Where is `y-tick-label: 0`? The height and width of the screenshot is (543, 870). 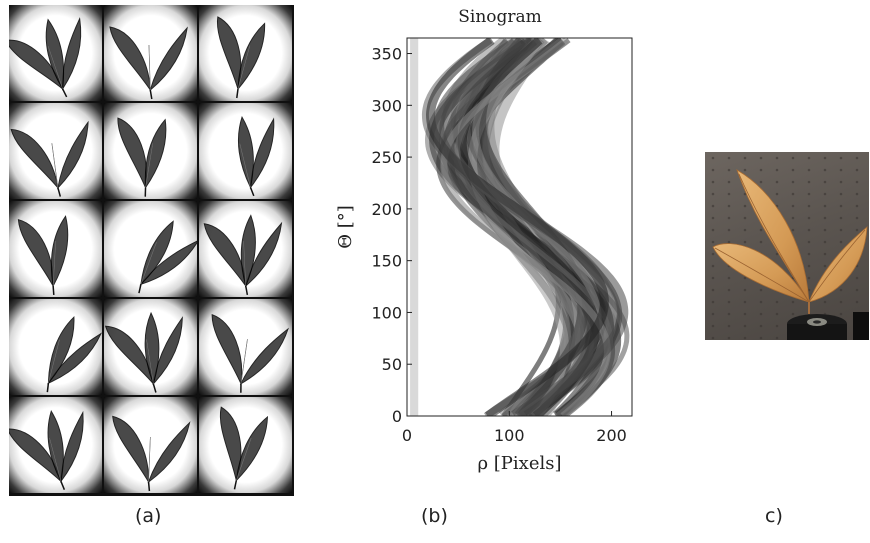 y-tick-label: 0 is located at coordinates (397, 416).